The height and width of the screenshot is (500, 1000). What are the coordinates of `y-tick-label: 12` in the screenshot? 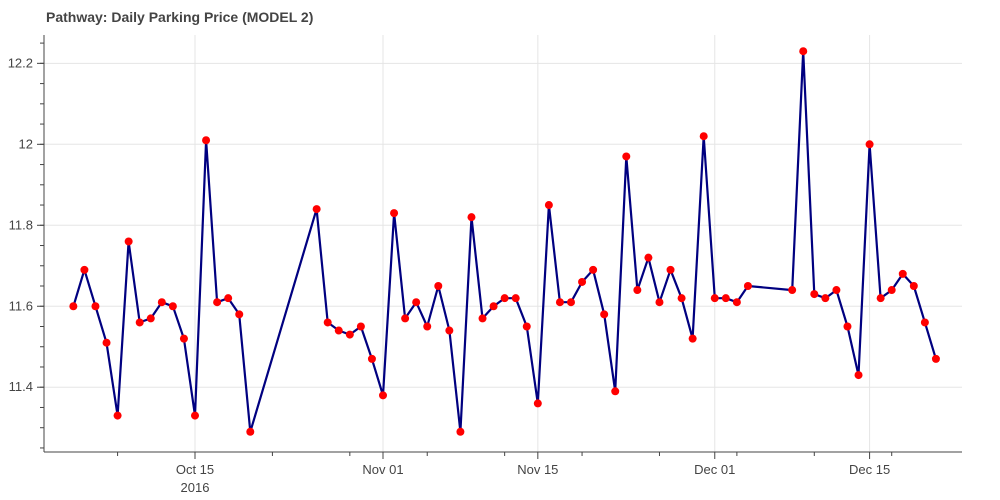 It's located at (26, 143).